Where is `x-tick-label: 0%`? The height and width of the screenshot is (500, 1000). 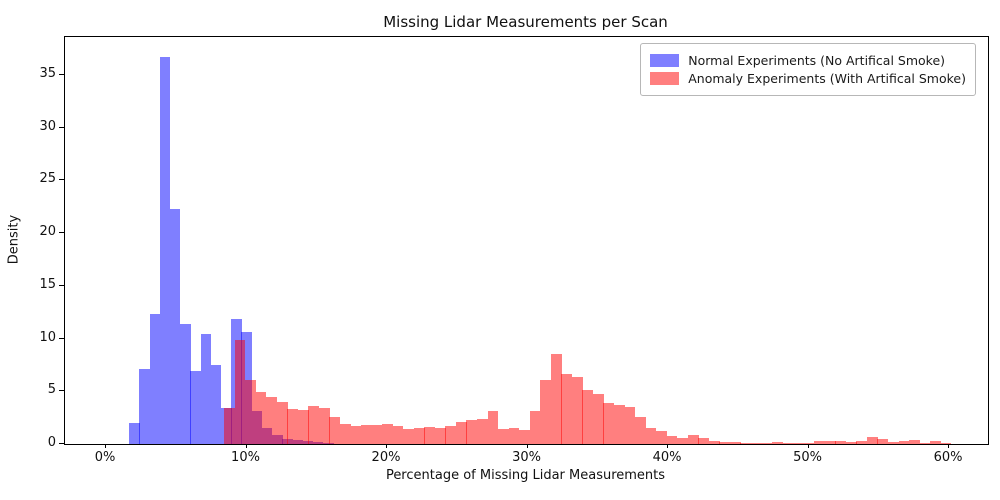
x-tick-label: 0% is located at coordinates (105, 457).